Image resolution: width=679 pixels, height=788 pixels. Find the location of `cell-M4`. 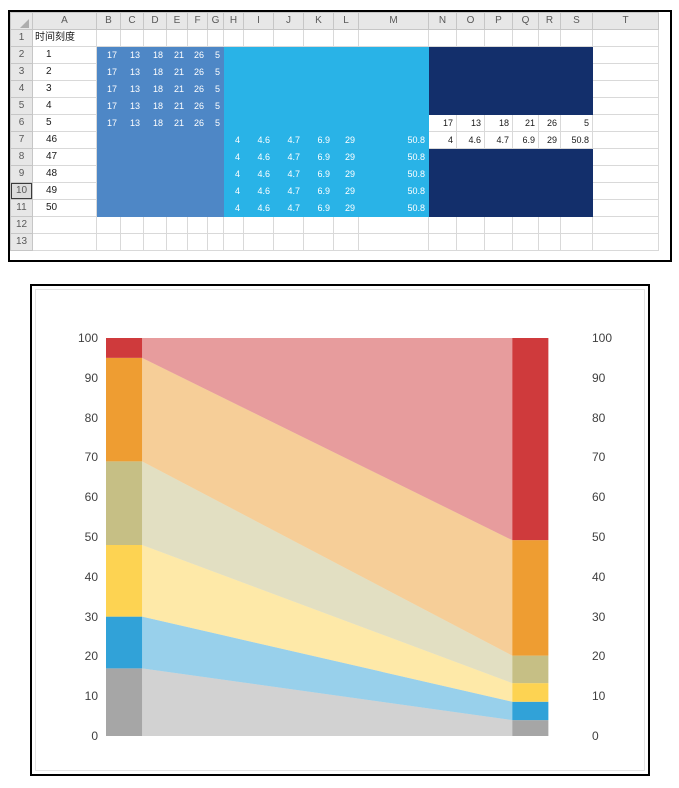

cell-M4 is located at coordinates (393, 89).